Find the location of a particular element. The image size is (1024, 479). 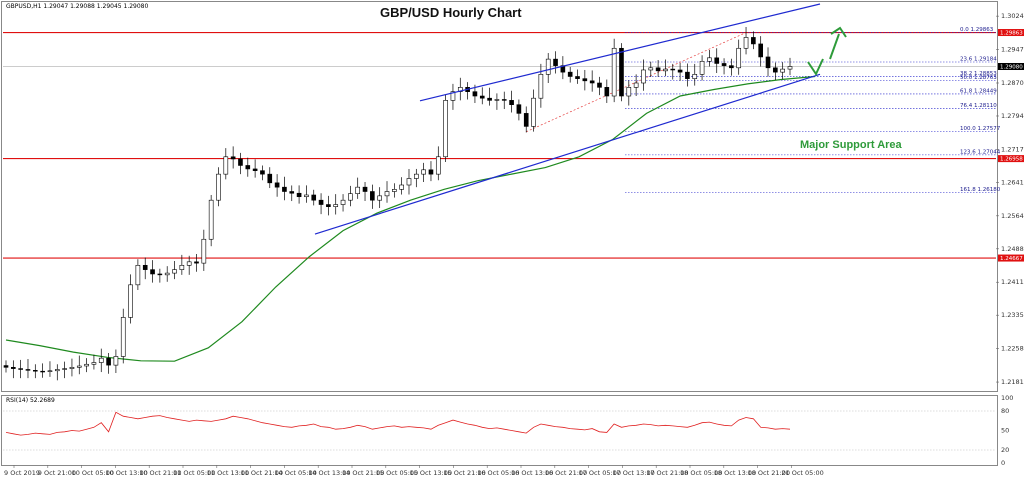

rsi-panel-frame is located at coordinates (499, 430).